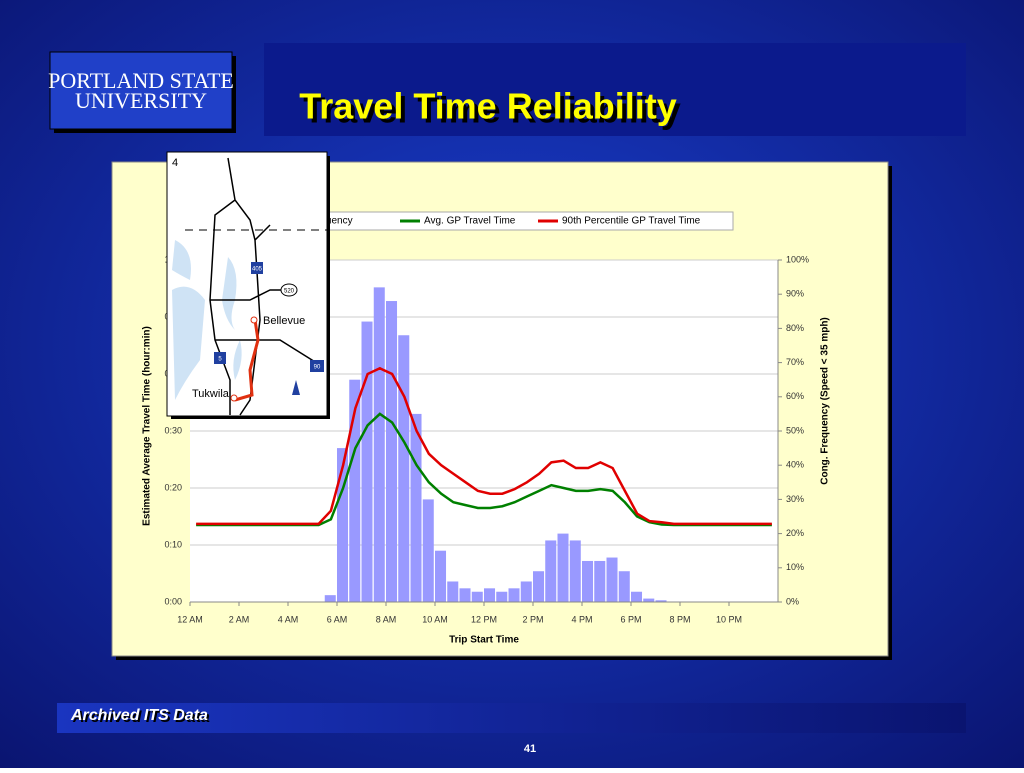 The width and height of the screenshot is (1024, 773). I want to click on x-tick-label: 4 PM, so click(581, 619).